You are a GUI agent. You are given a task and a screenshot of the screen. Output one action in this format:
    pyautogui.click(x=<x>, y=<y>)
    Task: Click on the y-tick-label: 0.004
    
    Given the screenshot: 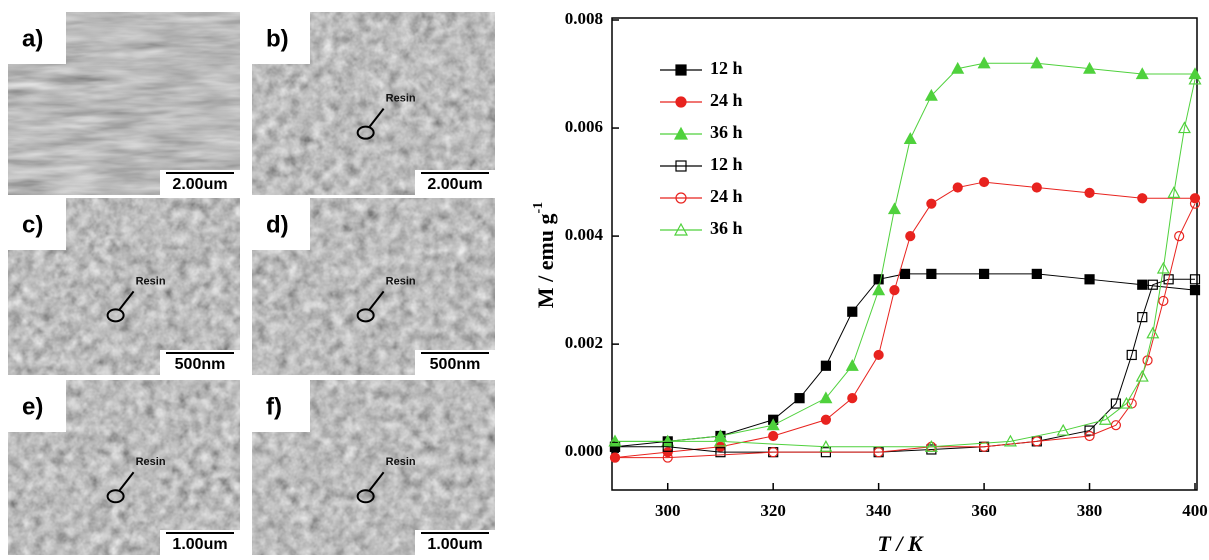 What is the action you would take?
    pyautogui.click(x=584, y=234)
    